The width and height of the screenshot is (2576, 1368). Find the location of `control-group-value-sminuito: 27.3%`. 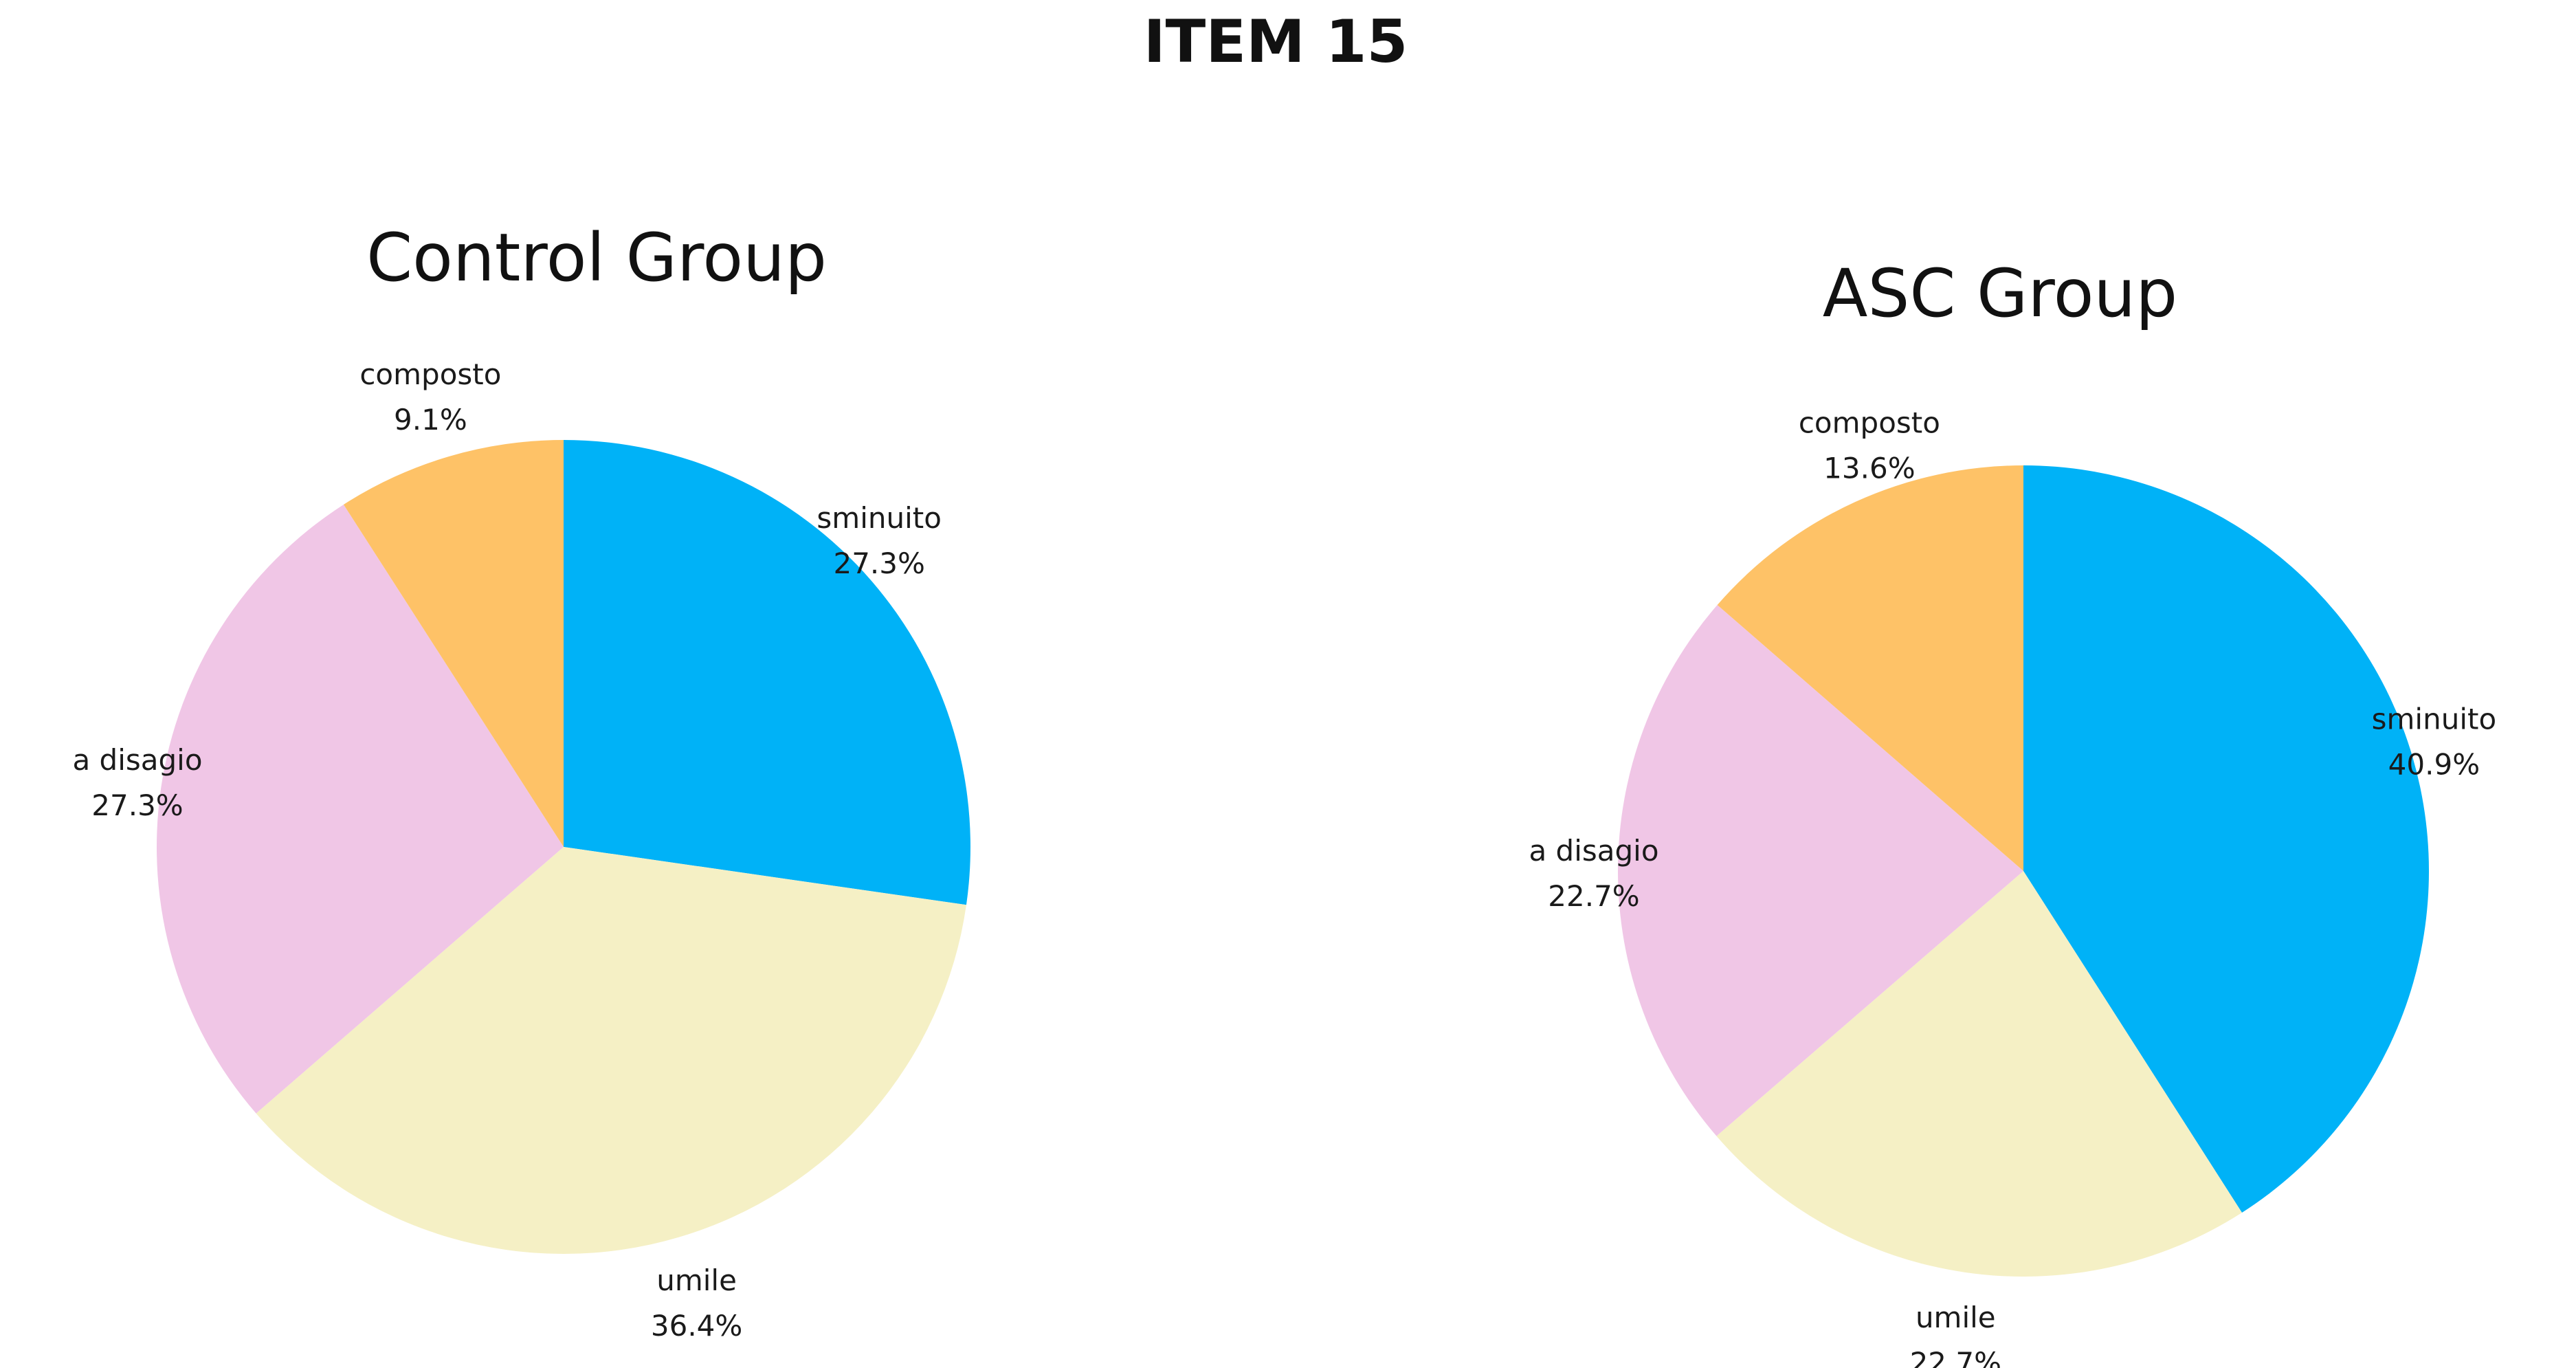

control-group-value-sminuito: 27.3% is located at coordinates (878, 563).